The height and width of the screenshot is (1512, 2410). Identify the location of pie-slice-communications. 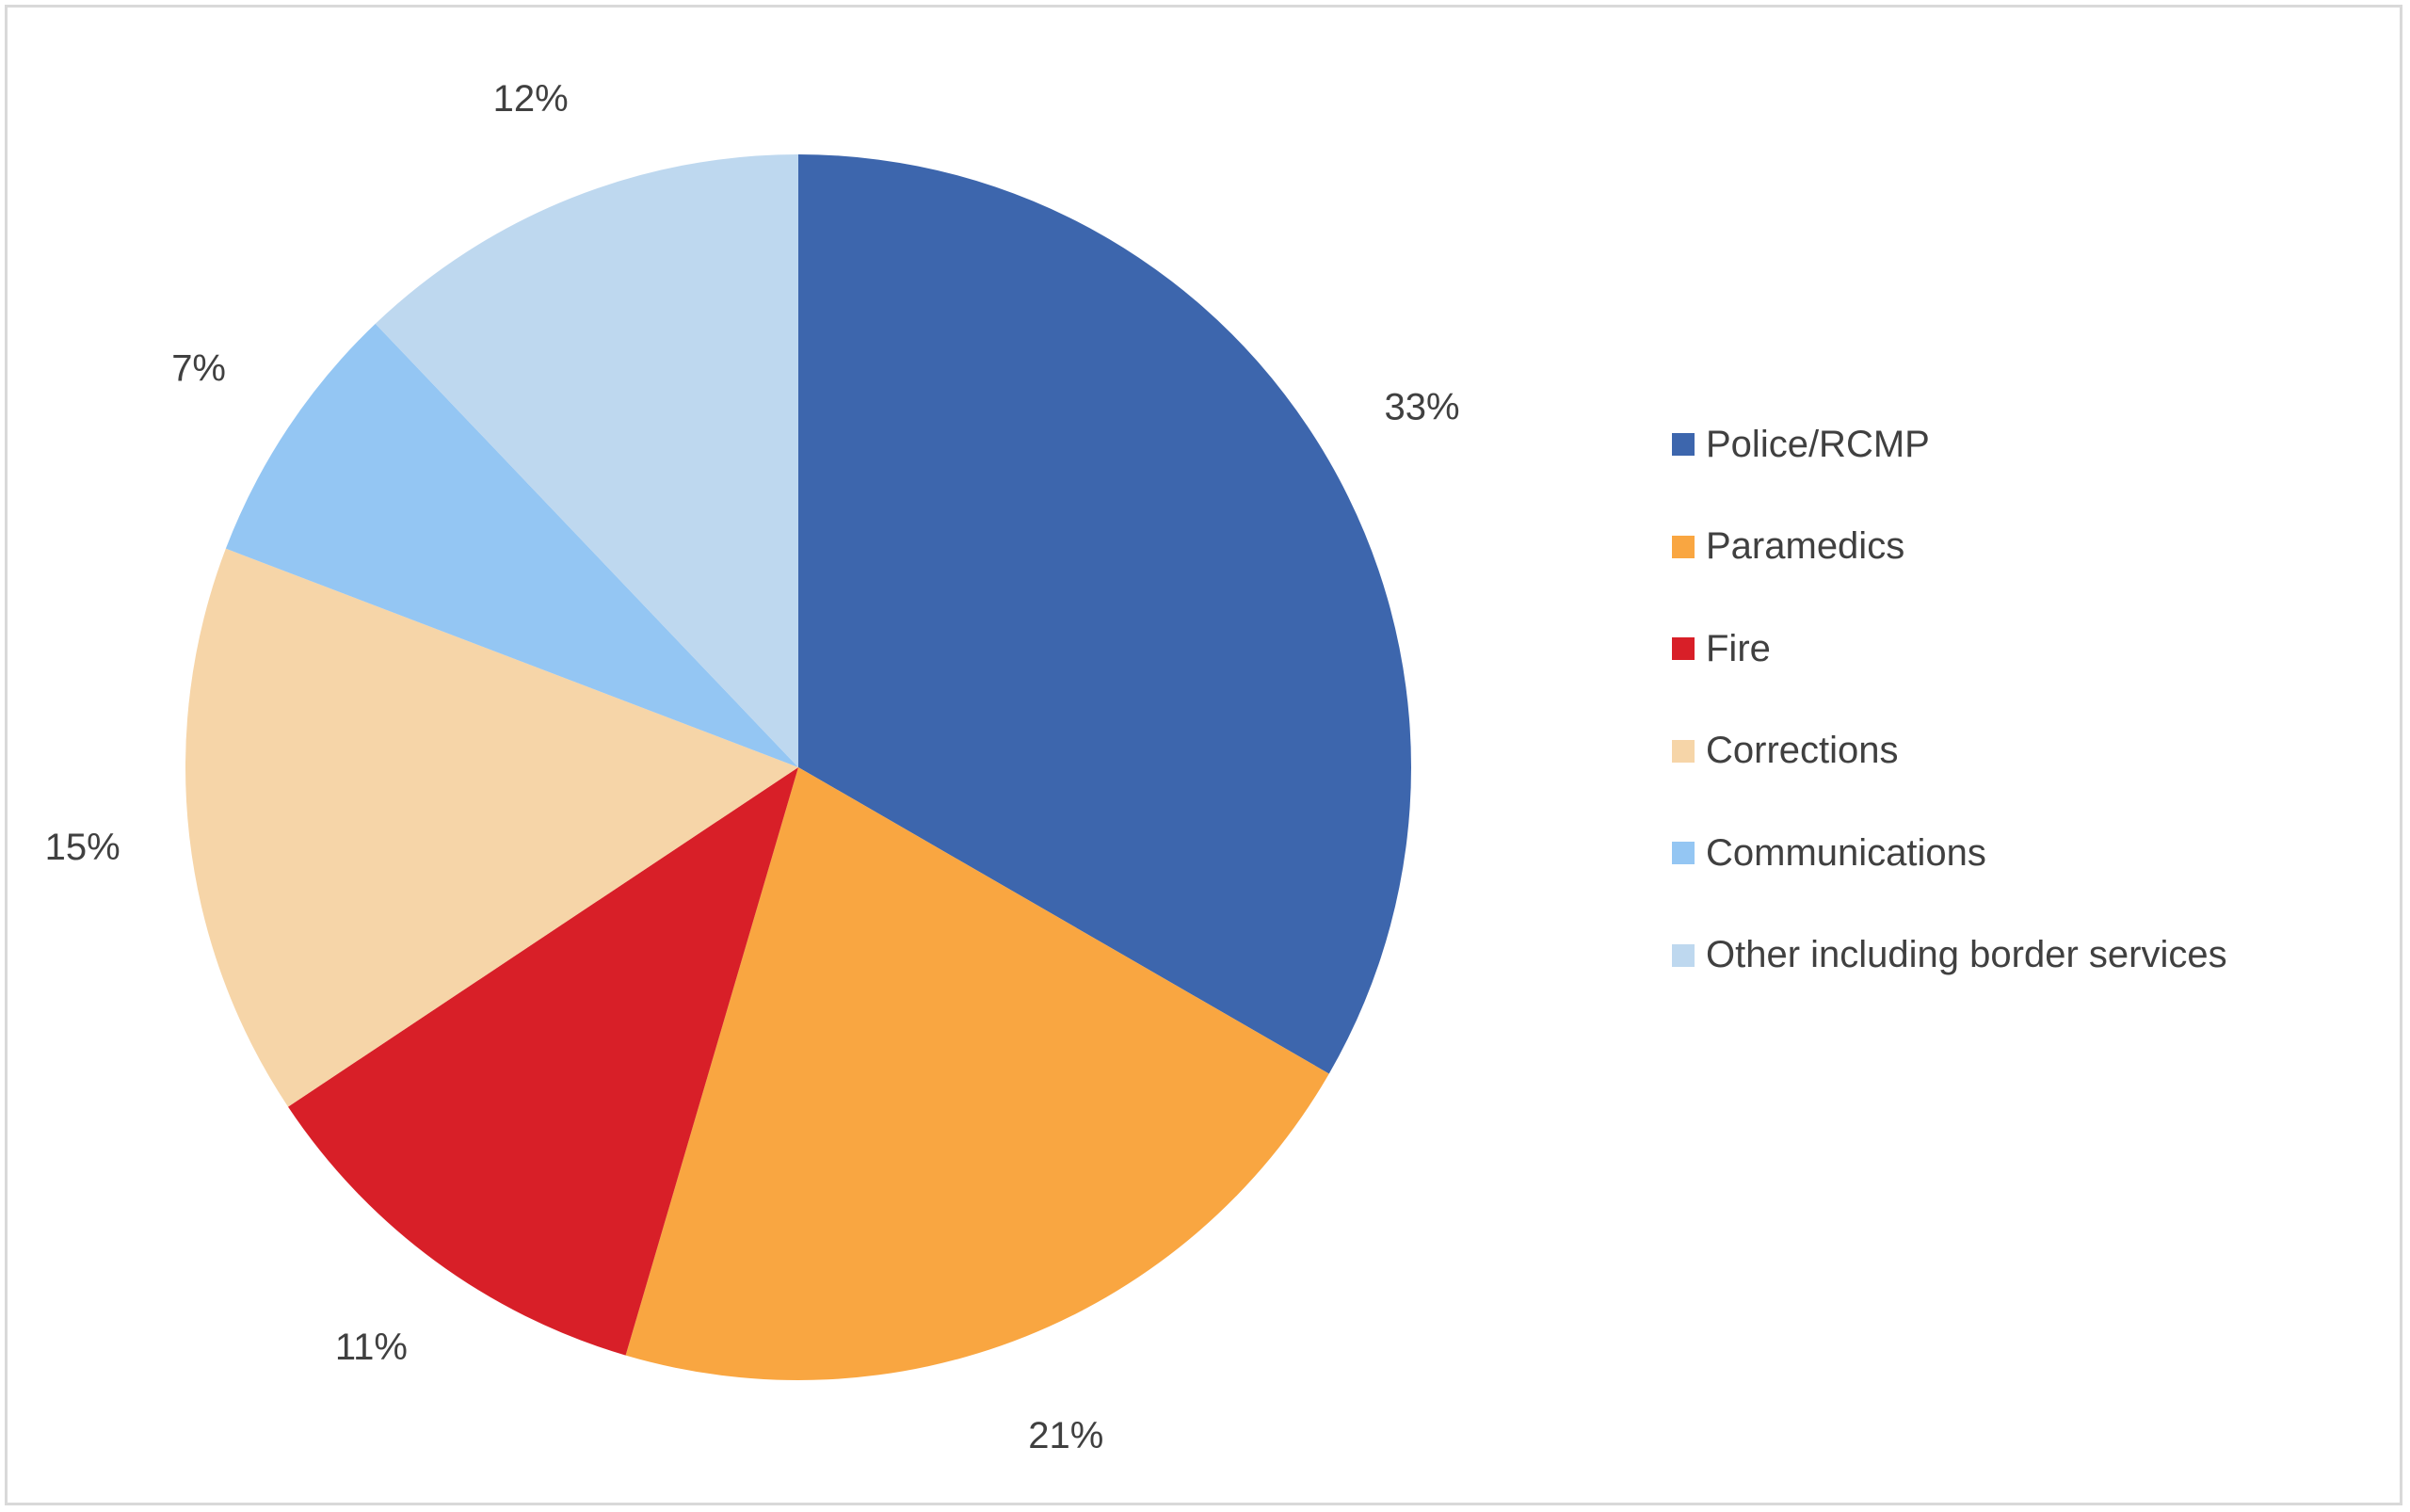
(511, 545).